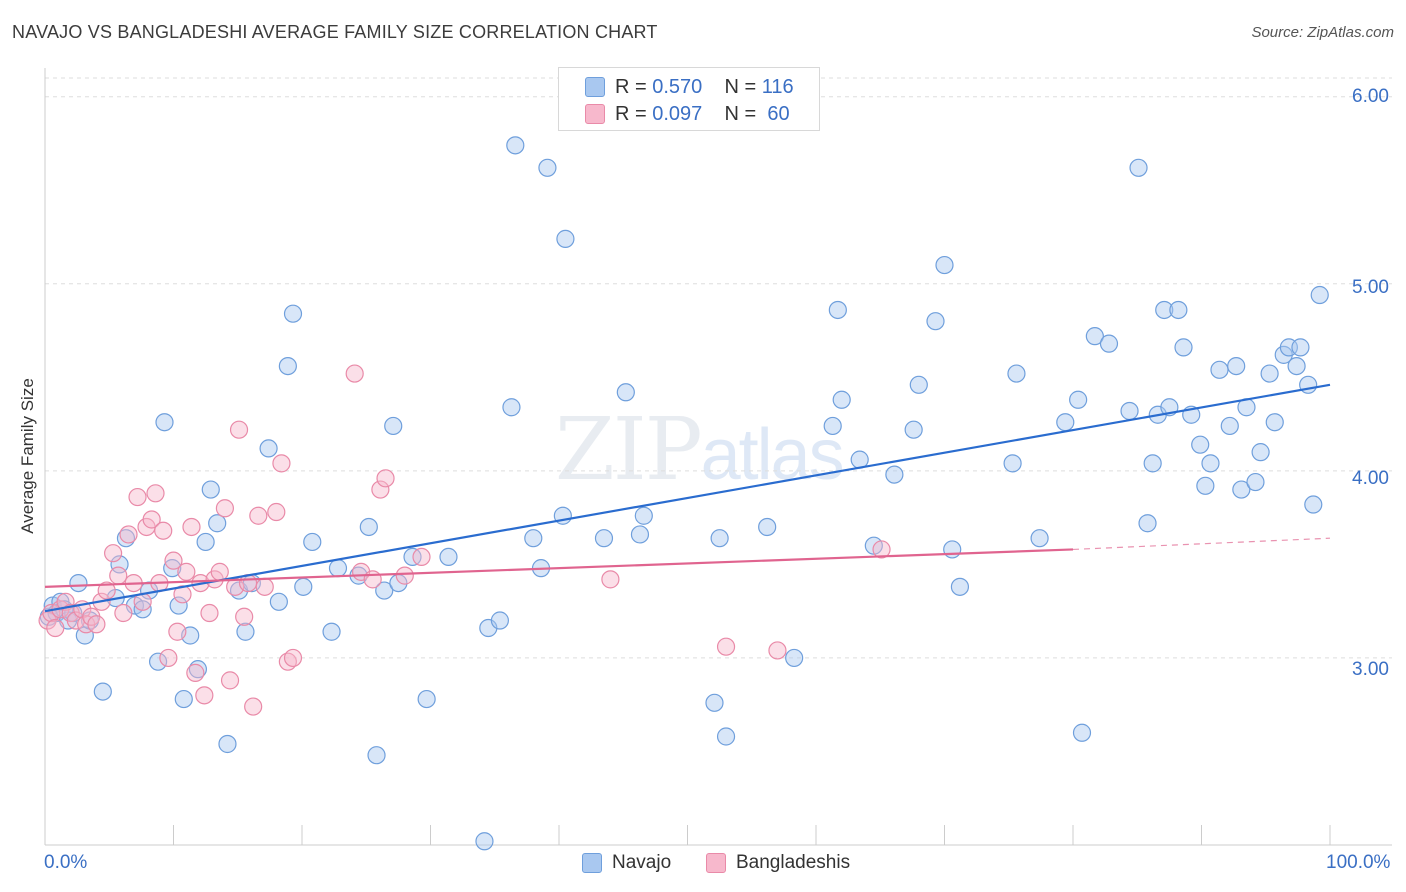 Image resolution: width=1406 pixels, height=892 pixels. Describe the element at coordinates (793, 862) in the screenshot. I see `legend-label-bangladeshis: Bangladeshis` at that location.